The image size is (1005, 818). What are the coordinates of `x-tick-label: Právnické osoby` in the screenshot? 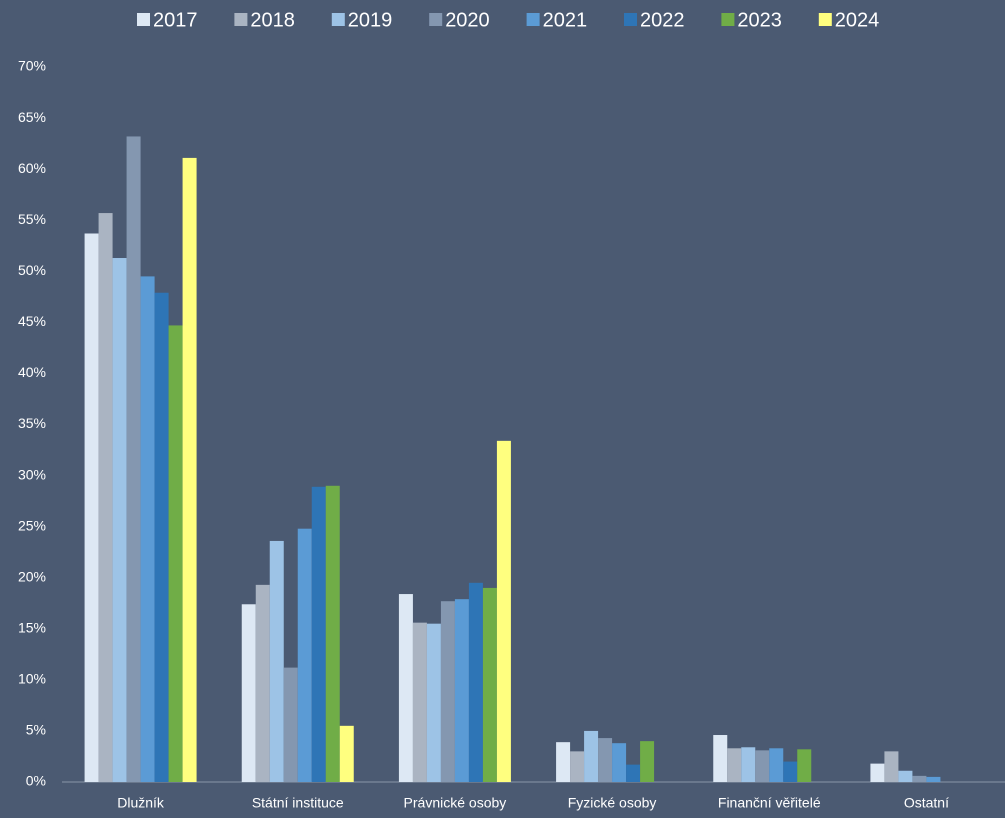 It's located at (455, 803).